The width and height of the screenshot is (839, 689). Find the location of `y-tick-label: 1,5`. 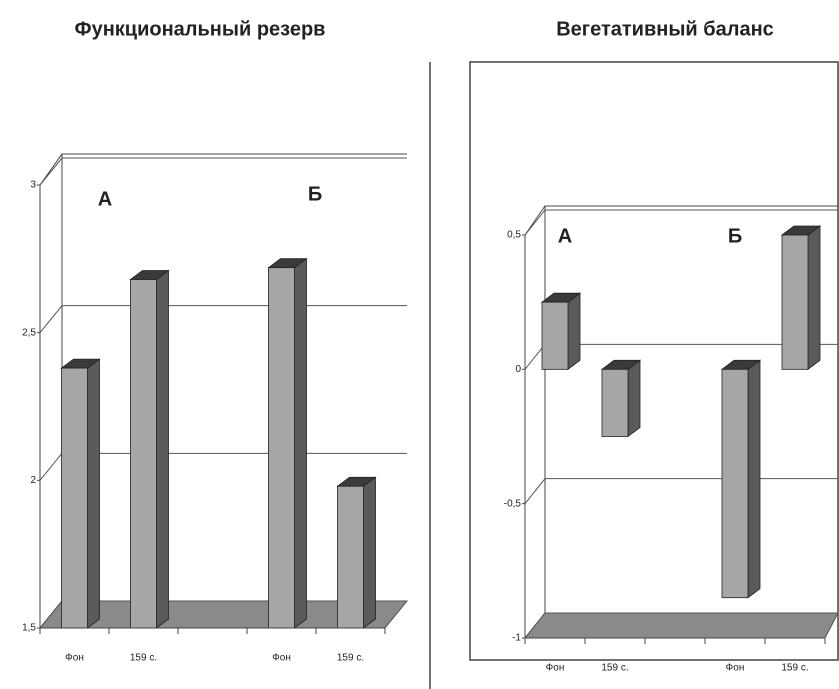

y-tick-label: 1,5 is located at coordinates (29, 628).